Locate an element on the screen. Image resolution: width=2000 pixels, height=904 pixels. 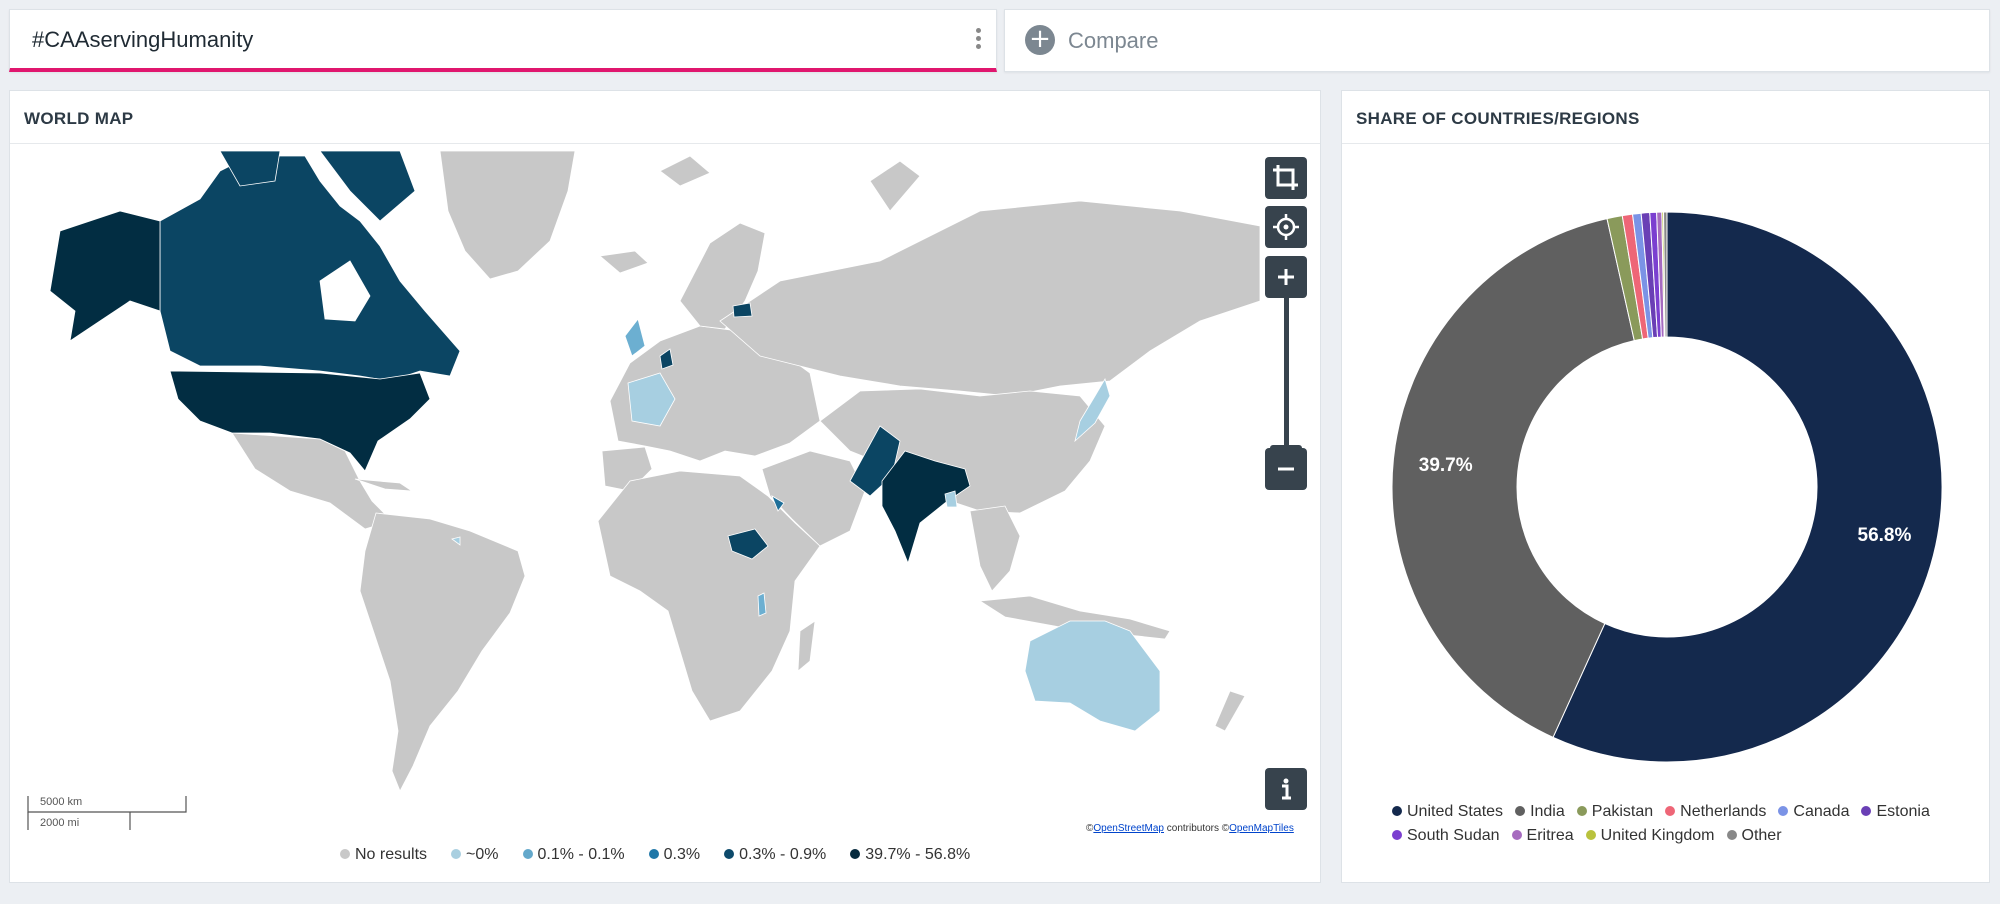
russia is located at coordinates (989, 298).